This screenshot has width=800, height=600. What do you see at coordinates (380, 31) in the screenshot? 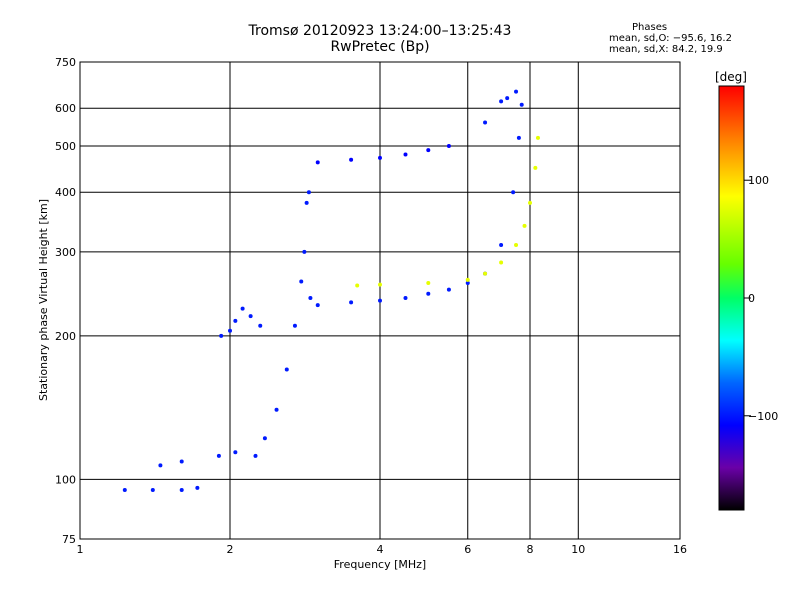
I see `chart-title: Tromsø 20120923 13:24:00–13:25:43` at bounding box center [380, 31].